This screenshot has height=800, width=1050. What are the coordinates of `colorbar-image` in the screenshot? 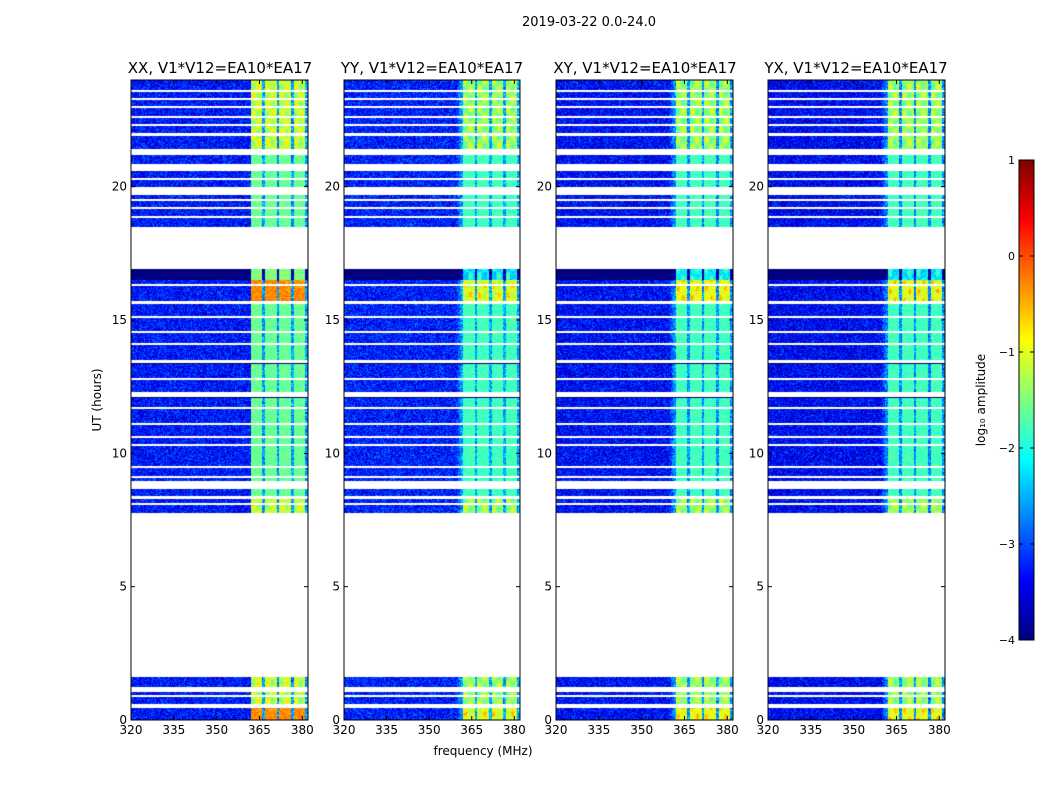 It's located at (1026, 400).